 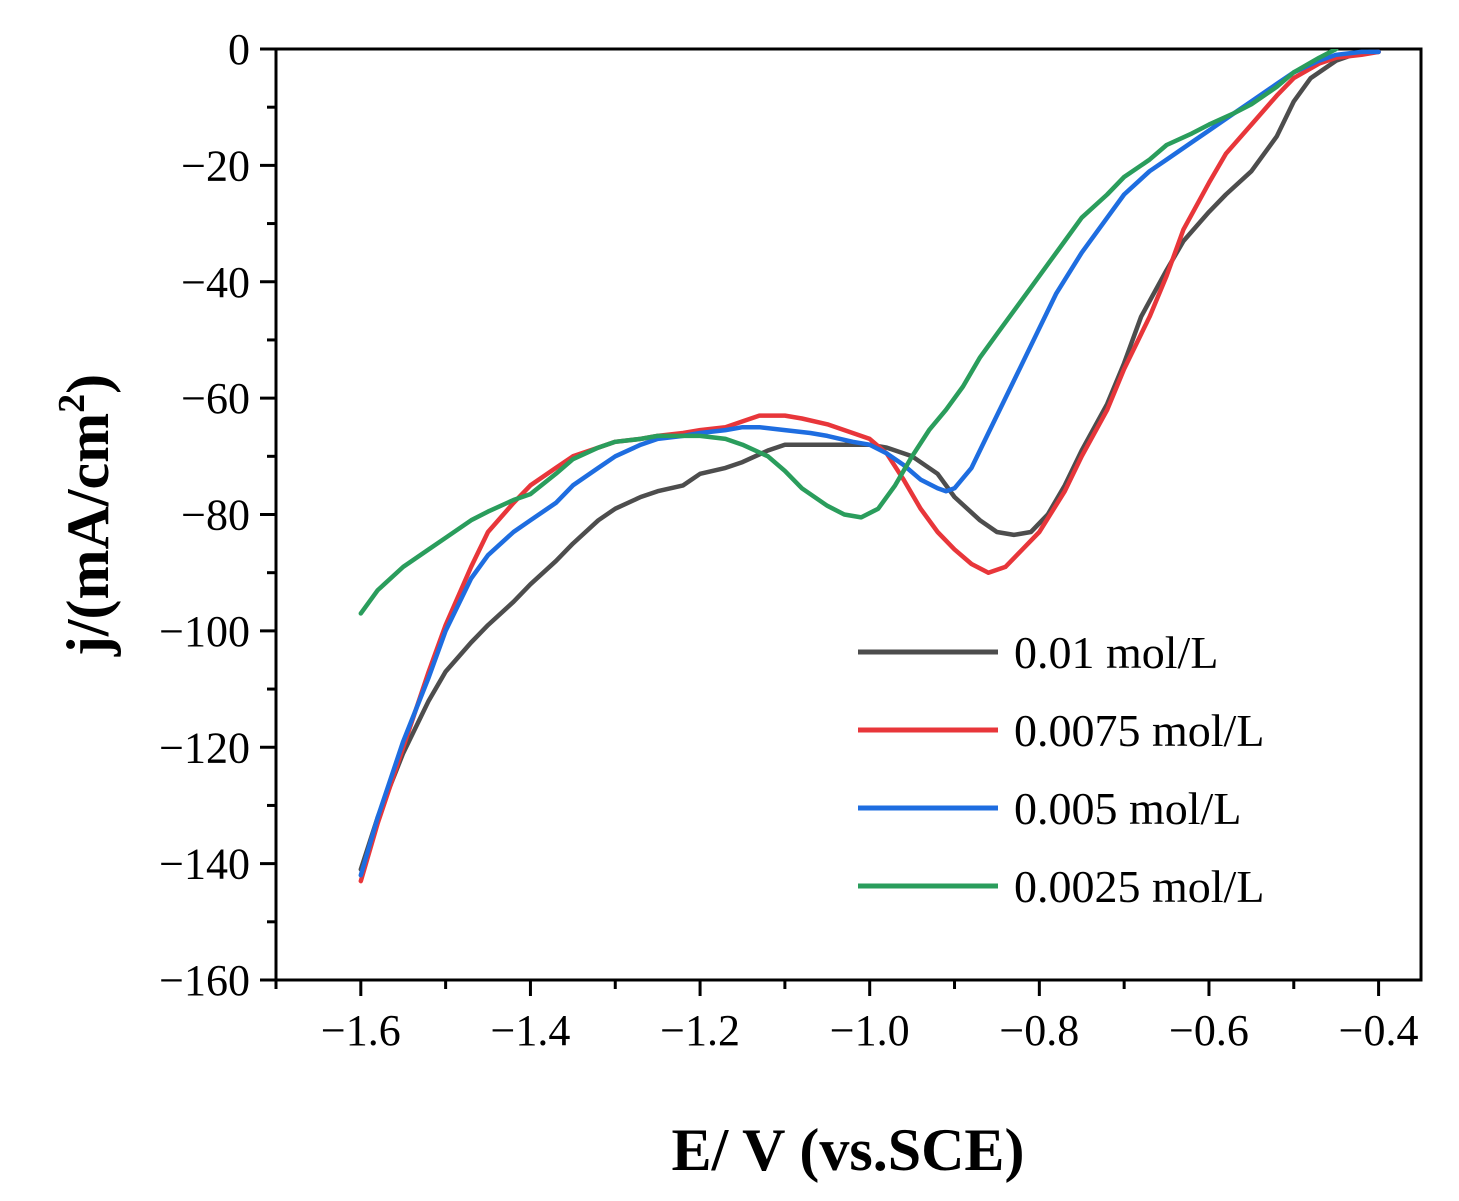 What do you see at coordinates (870, 1030) in the screenshot?
I see `x-tick-label: −1.0` at bounding box center [870, 1030].